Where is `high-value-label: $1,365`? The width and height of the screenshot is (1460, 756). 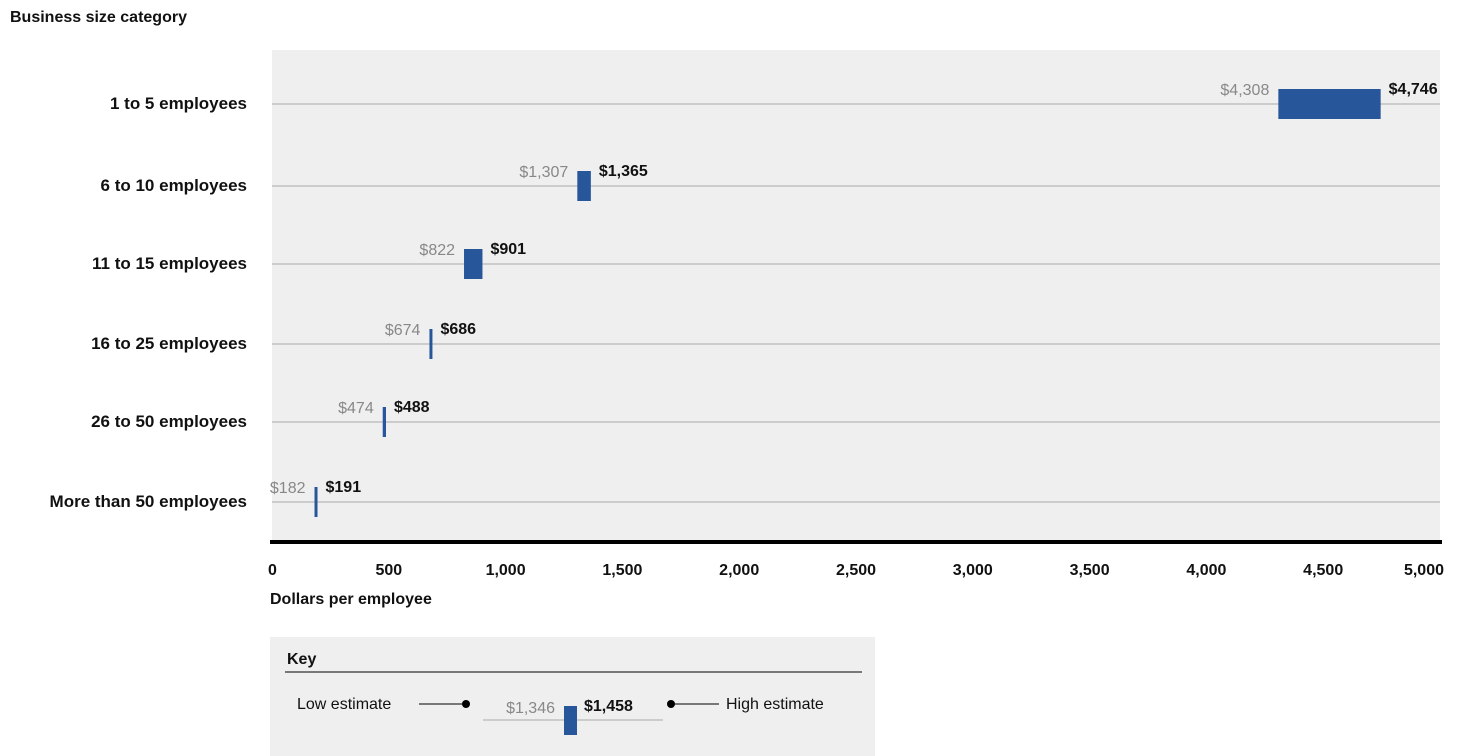
high-value-label: $1,365 is located at coordinates (623, 171).